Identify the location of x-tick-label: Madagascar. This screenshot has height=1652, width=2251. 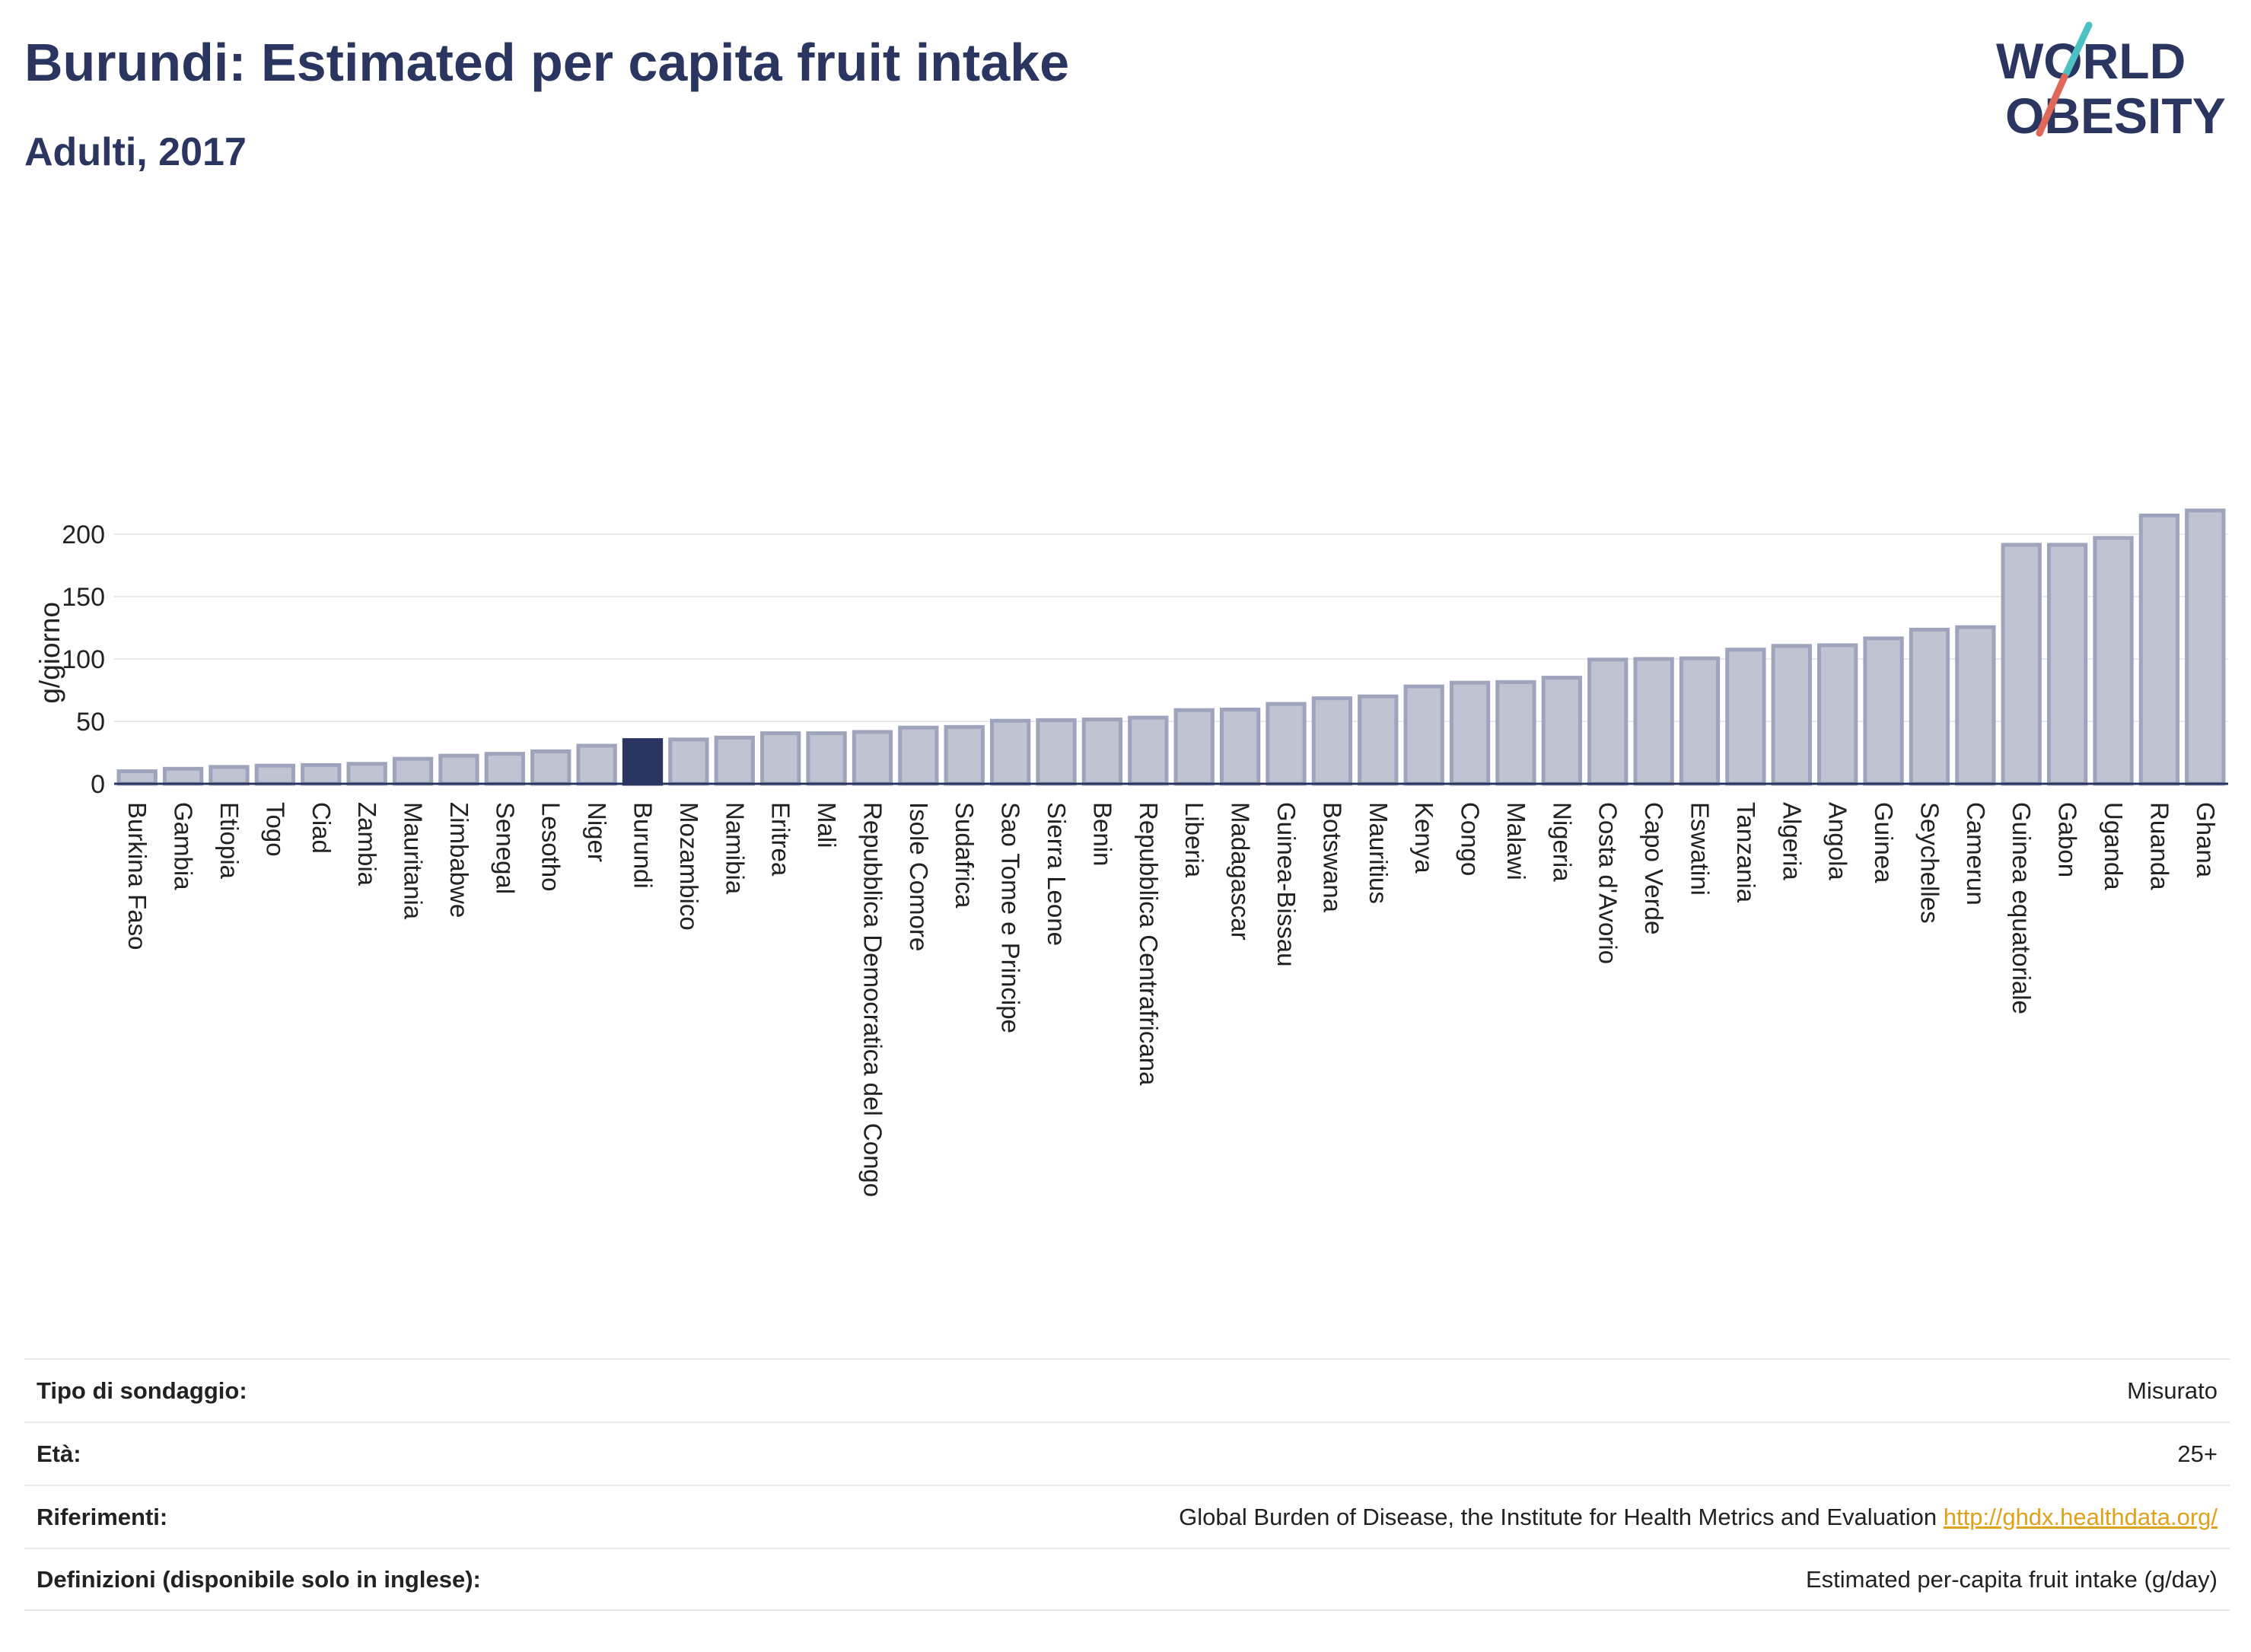
(1241, 871).